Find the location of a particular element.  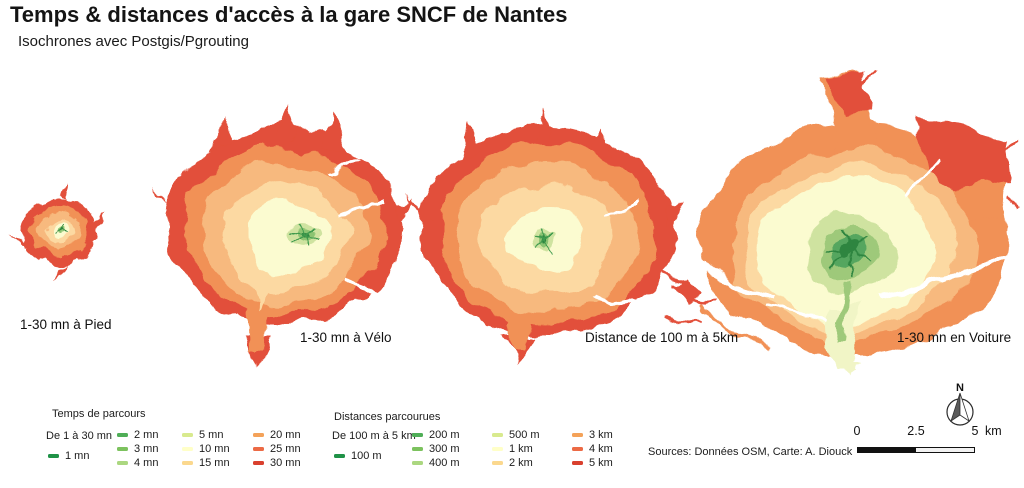

legend-item: 25 mn is located at coordinates (277, 449).